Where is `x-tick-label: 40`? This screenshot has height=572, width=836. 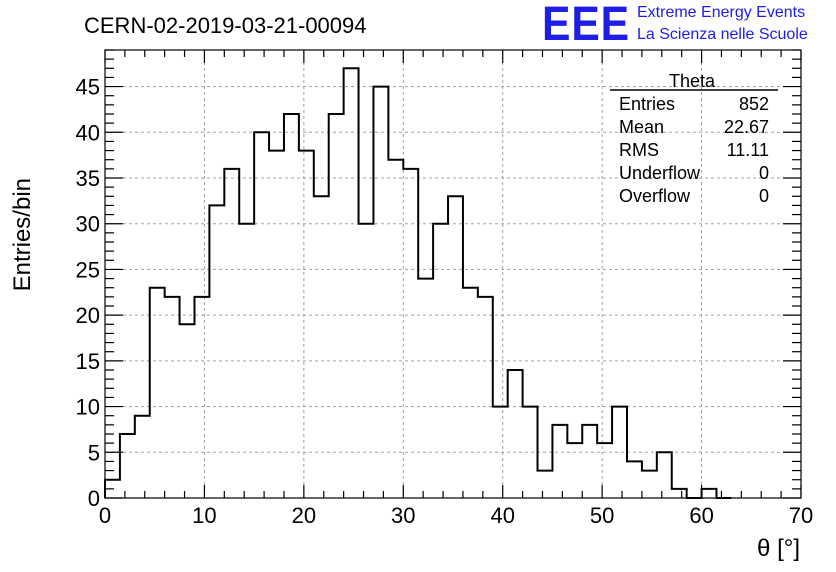 x-tick-label: 40 is located at coordinates (502, 515).